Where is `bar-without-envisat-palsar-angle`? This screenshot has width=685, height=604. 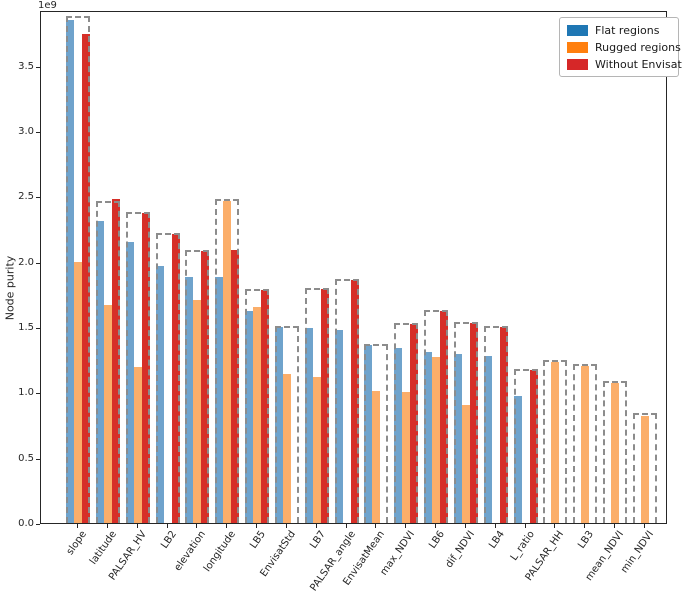 bar-without-envisat-palsar-angle is located at coordinates (354, 401).